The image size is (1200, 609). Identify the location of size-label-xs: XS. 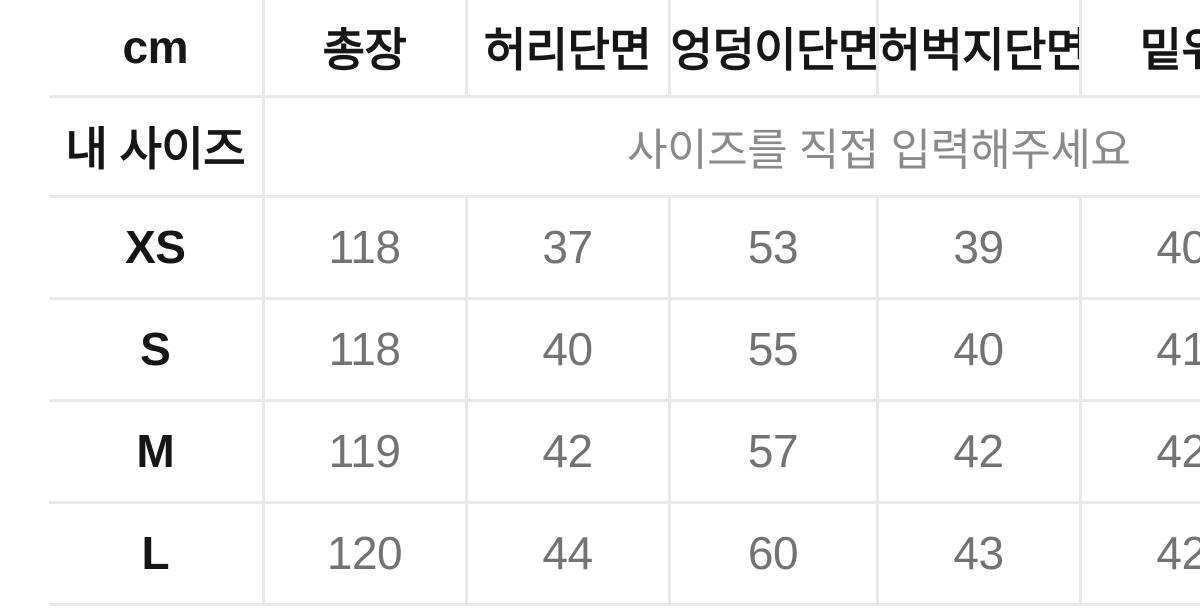
(157, 247).